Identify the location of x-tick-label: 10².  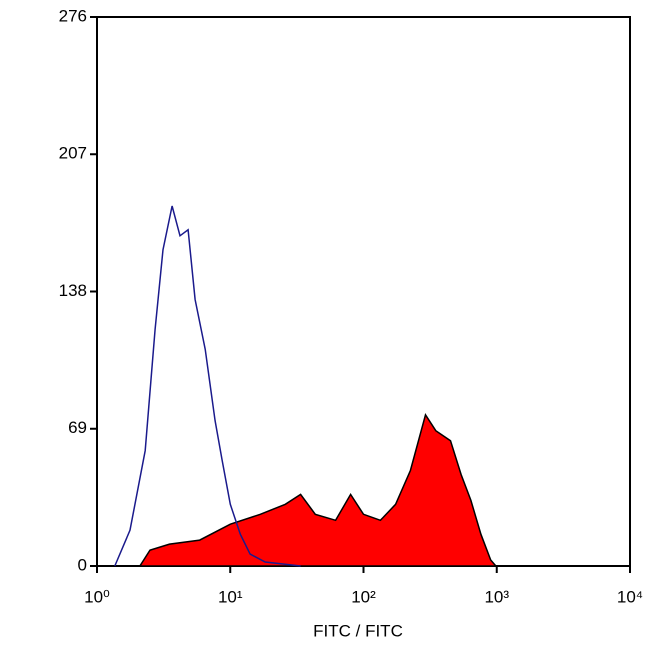
(363, 596).